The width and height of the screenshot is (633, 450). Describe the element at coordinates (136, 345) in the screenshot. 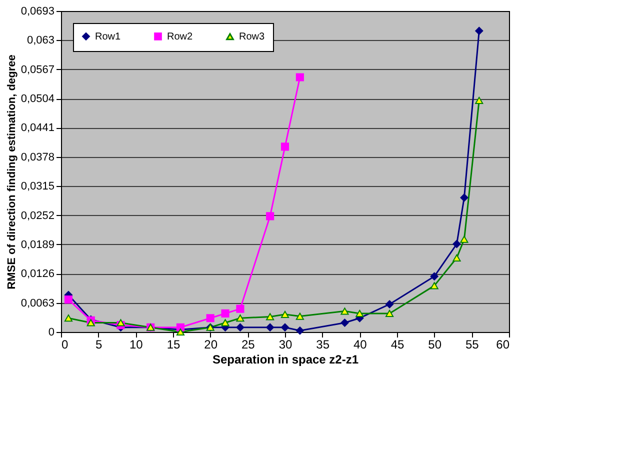

I see `x-tick-label: 10` at that location.